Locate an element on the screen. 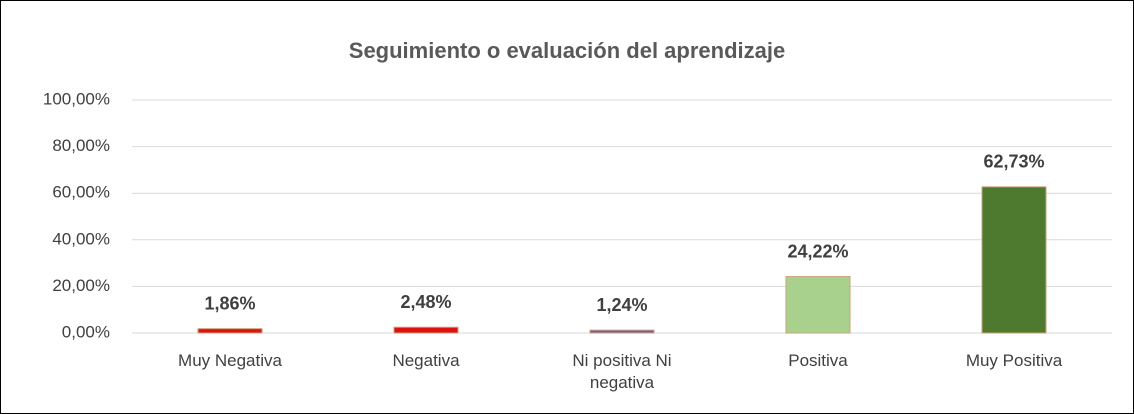 The height and width of the screenshot is (414, 1134). x-tick-label-box: Negativa is located at coordinates (426, 360).